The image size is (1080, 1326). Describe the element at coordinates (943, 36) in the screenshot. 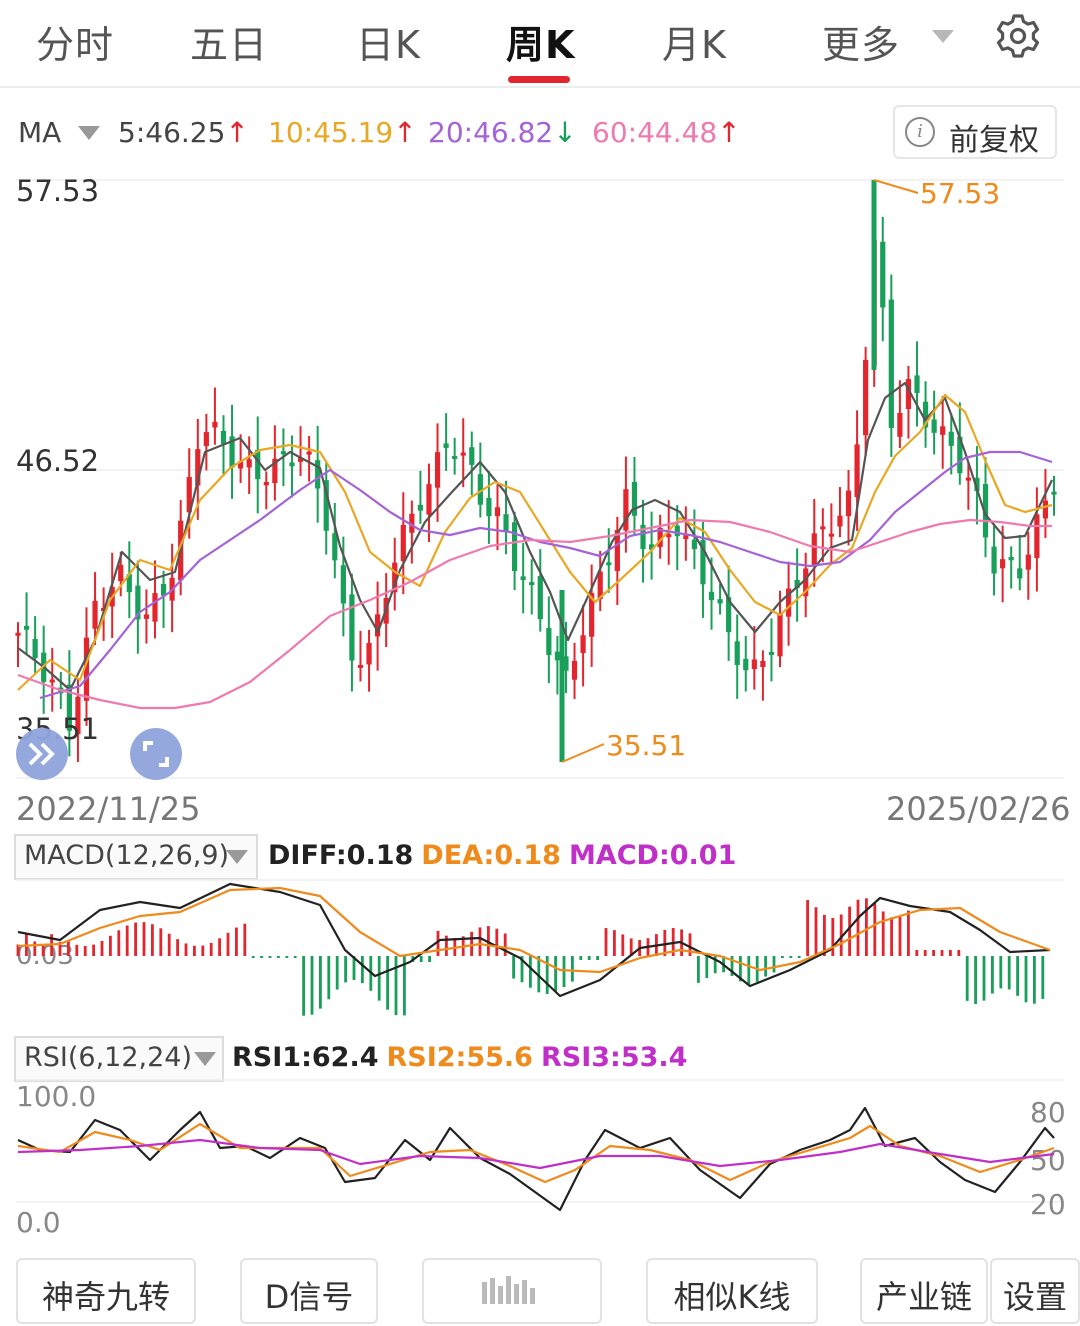

I see `chevron-down-icon` at that location.